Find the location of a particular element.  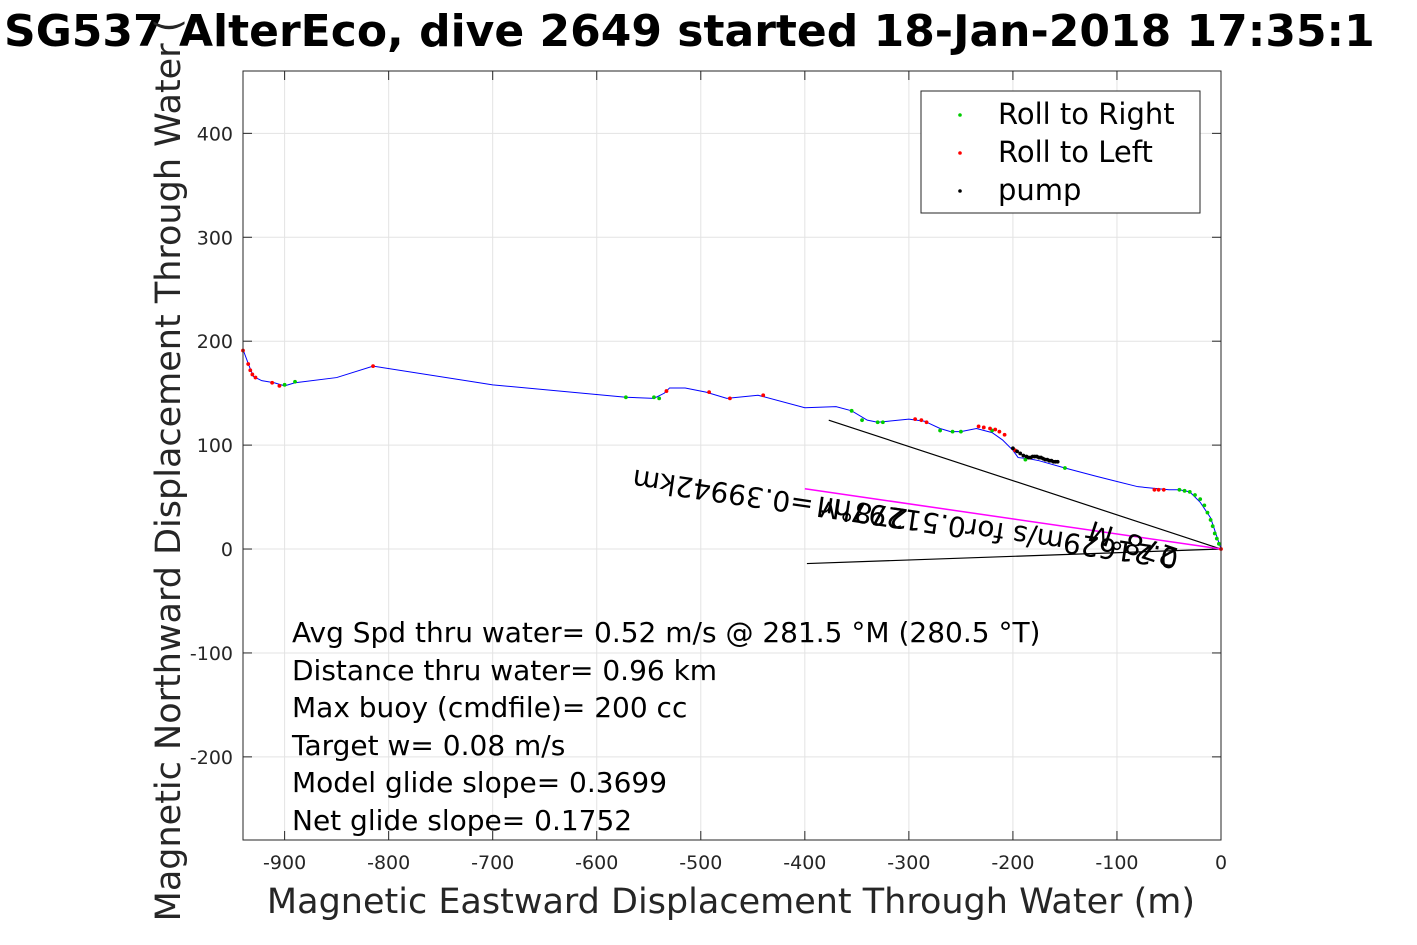

y-tick-label: 200 is located at coordinates (215, 342).